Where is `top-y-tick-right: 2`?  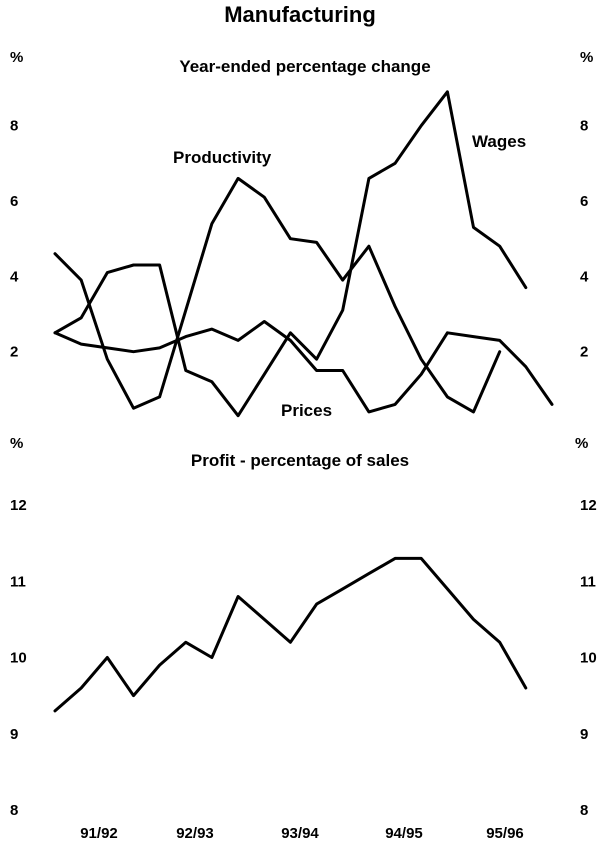 top-y-tick-right: 2 is located at coordinates (584, 352).